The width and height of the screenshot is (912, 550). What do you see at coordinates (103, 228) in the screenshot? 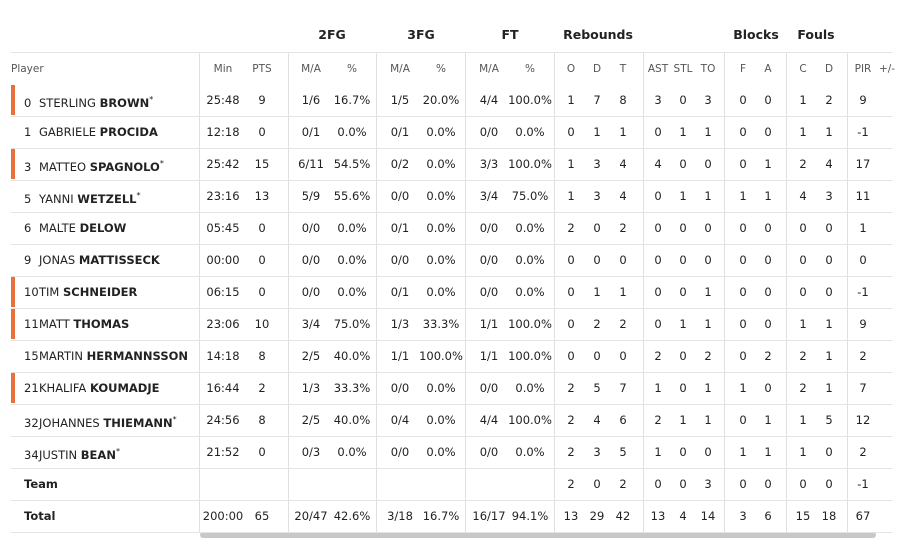
I see `last-name: DELOW` at bounding box center [103, 228].